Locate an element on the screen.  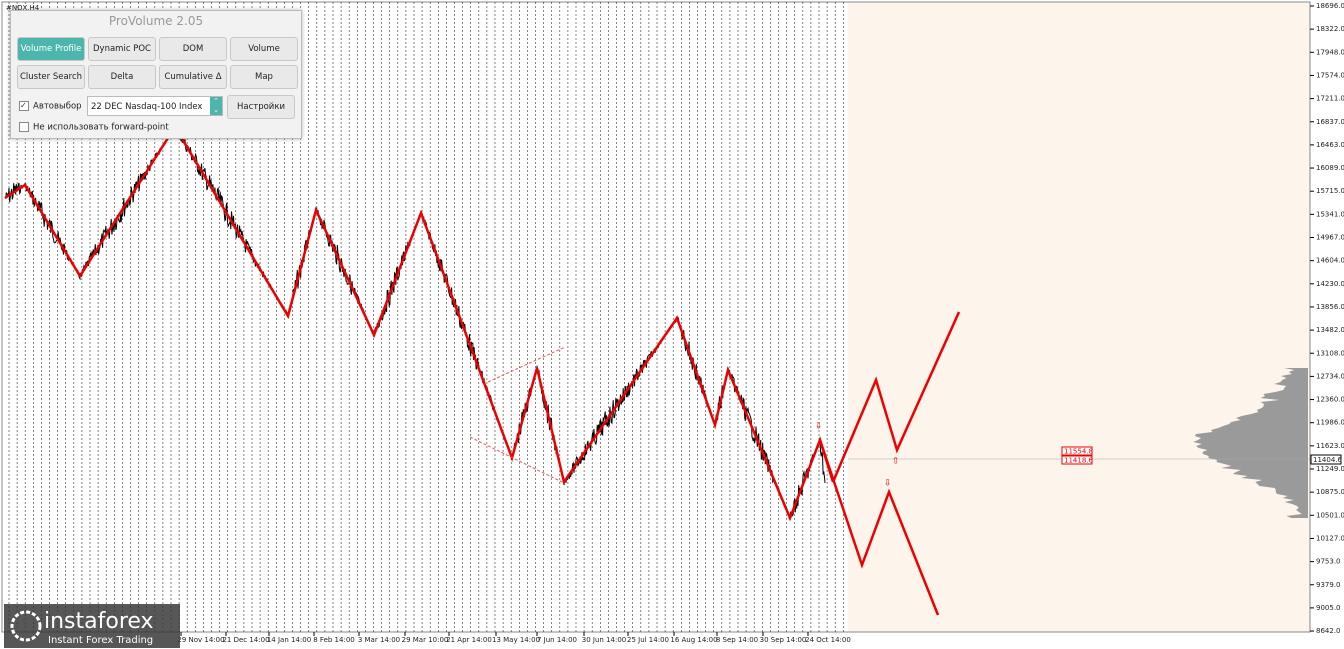
forward-point-label: Не использовать forward-point is located at coordinates (101, 127).